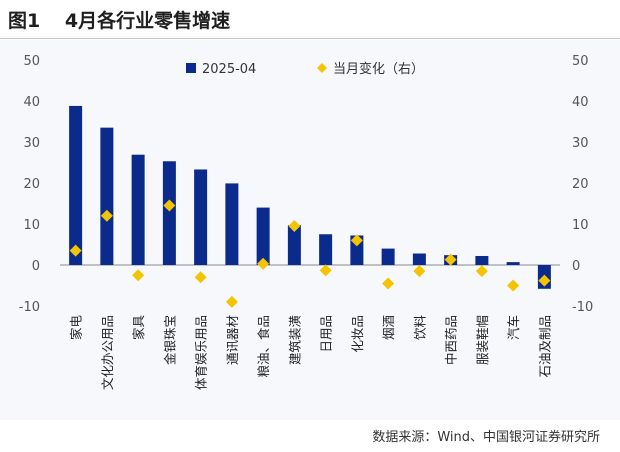 The width and height of the screenshot is (620, 452). I want to click on title-divider, so click(310, 38).